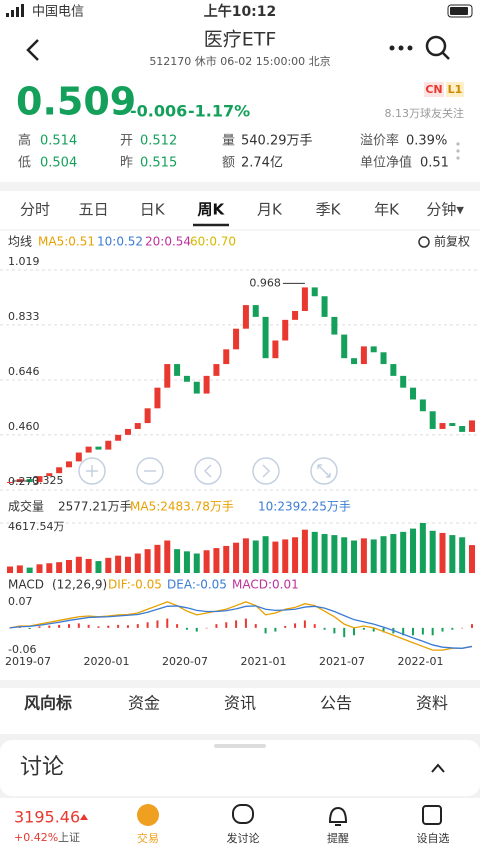 The image size is (480, 853). Describe the element at coordinates (144, 703) in the screenshot. I see `section-tab: 资金` at that location.